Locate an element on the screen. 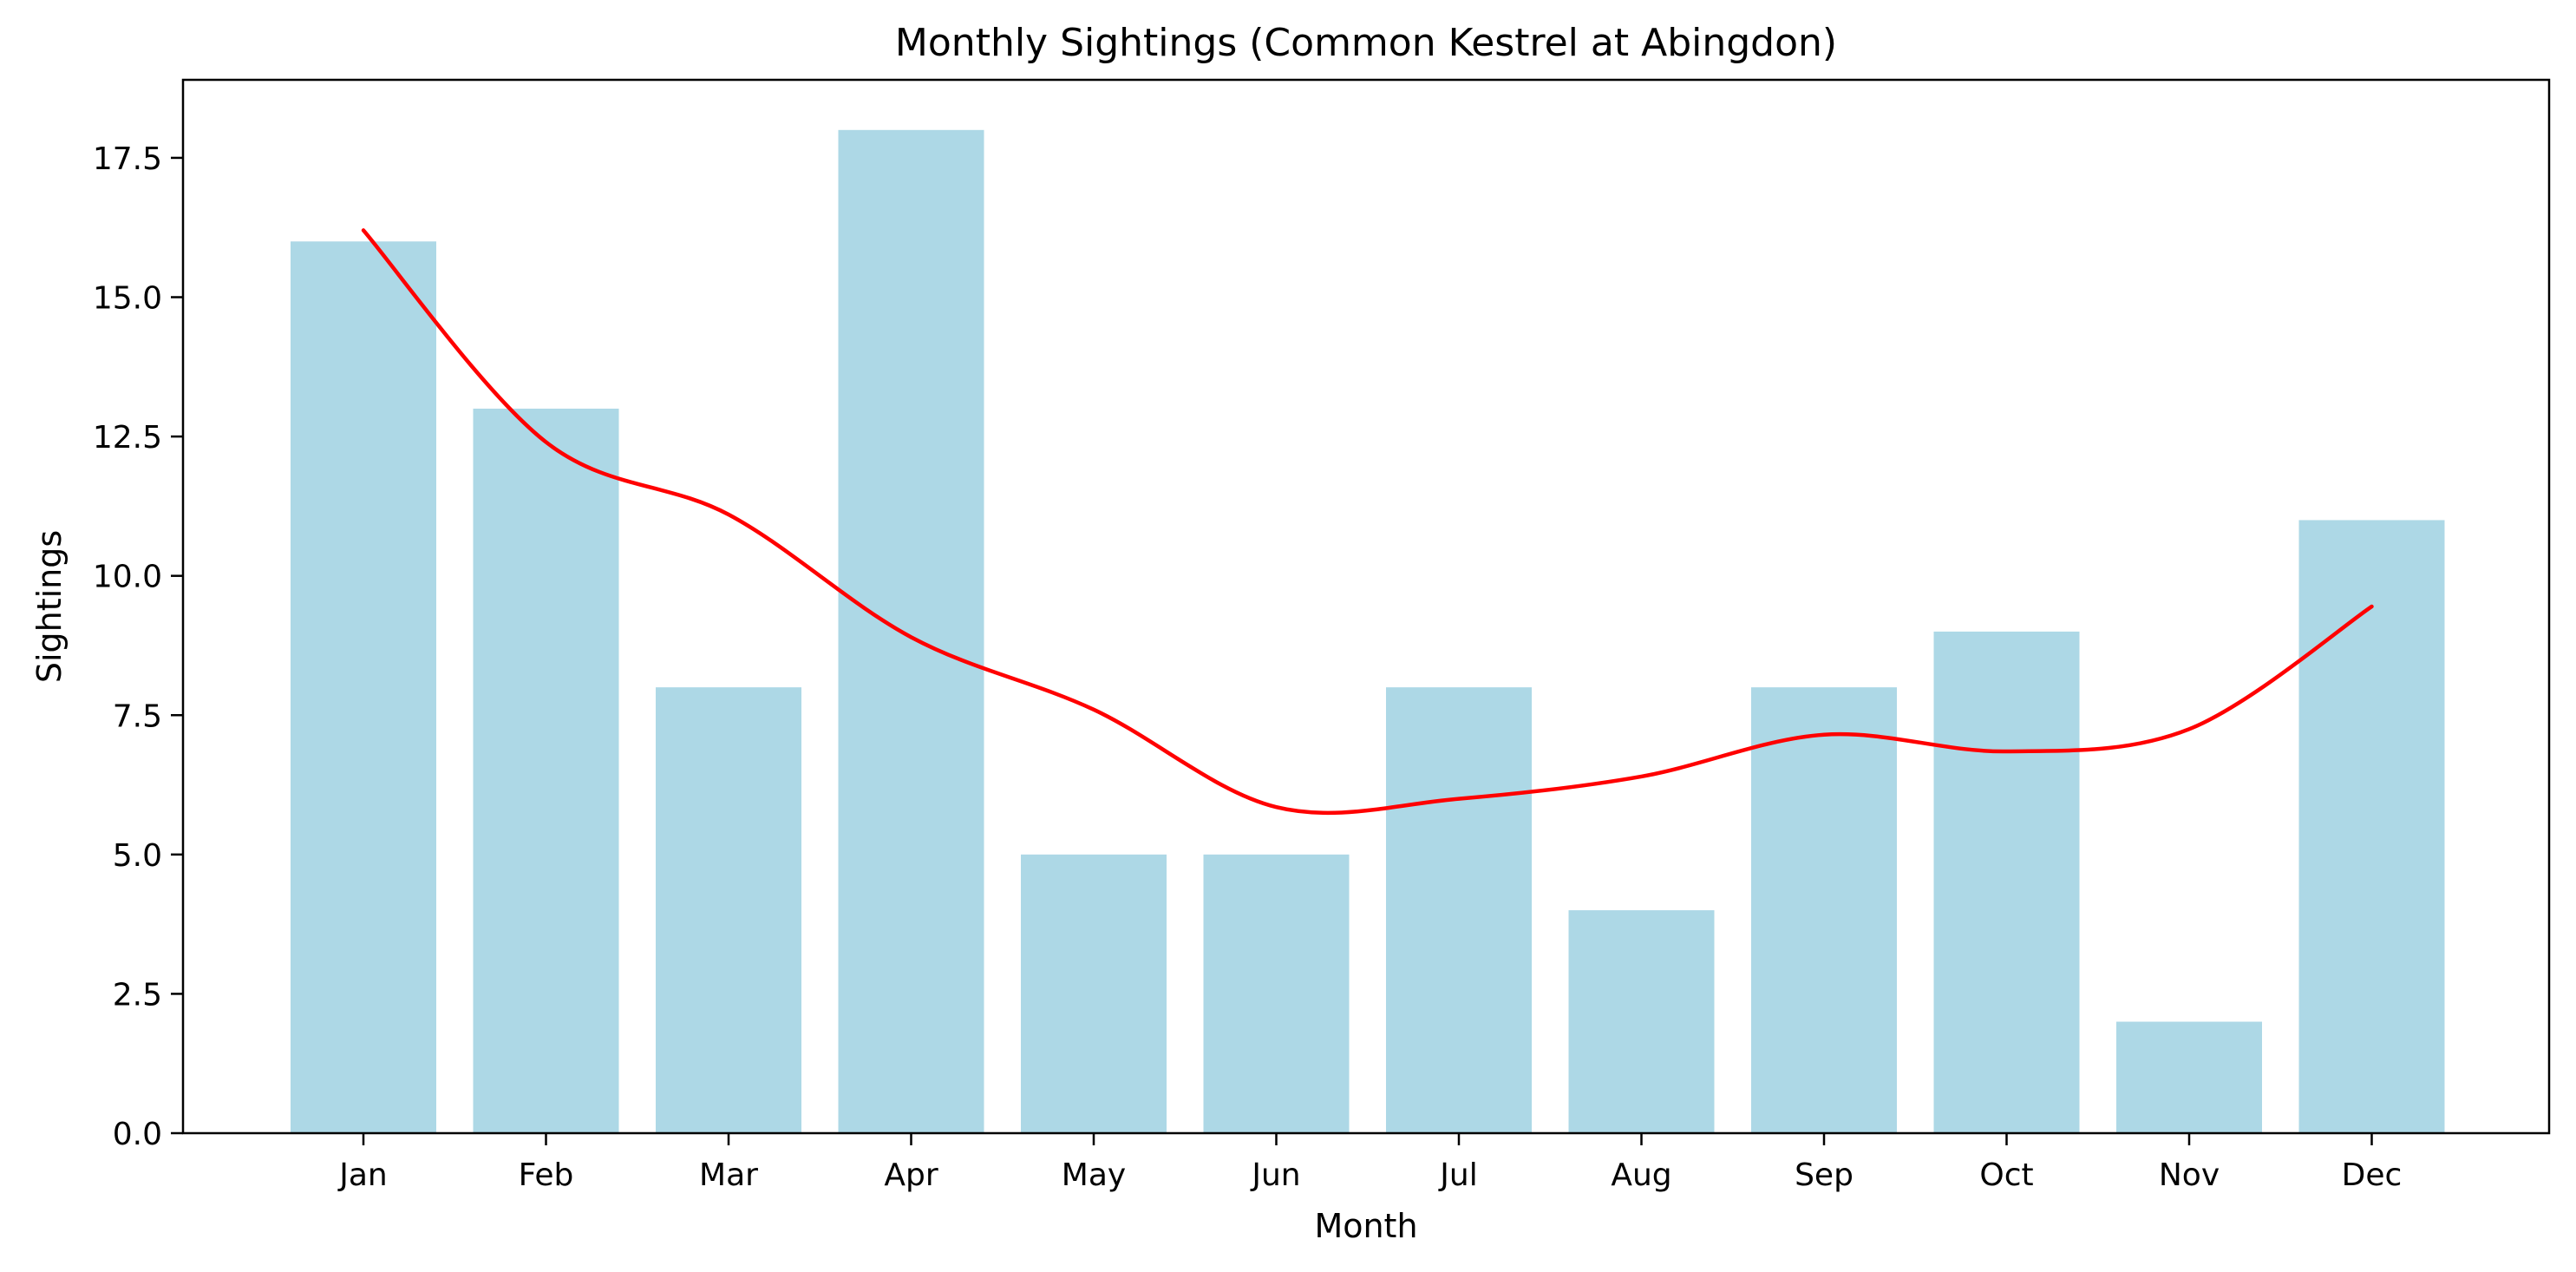 This screenshot has width=2576, height=1272. bar-apr is located at coordinates (911, 631).